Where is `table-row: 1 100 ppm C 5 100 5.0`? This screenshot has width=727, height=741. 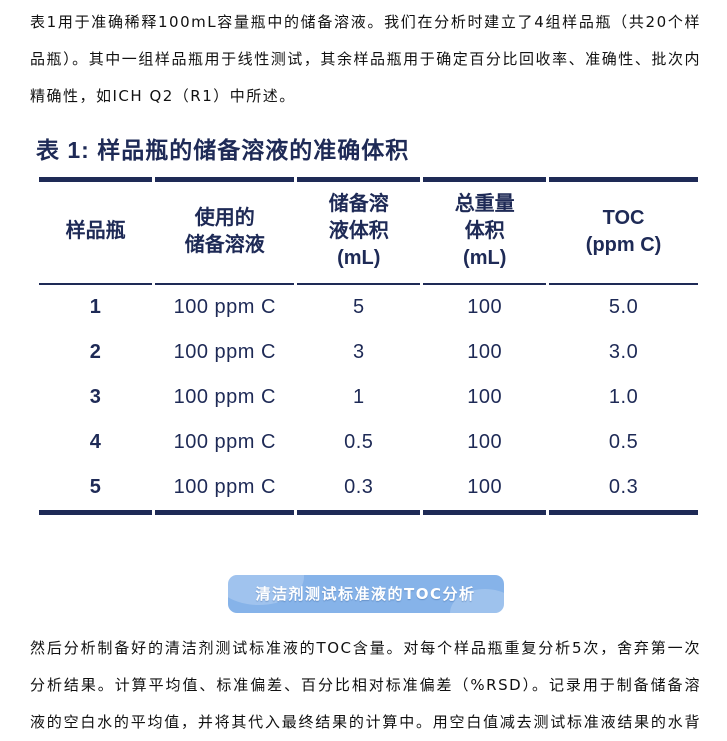 table-row: 1 100 ppm C 5 100 5.0 is located at coordinates (368, 307).